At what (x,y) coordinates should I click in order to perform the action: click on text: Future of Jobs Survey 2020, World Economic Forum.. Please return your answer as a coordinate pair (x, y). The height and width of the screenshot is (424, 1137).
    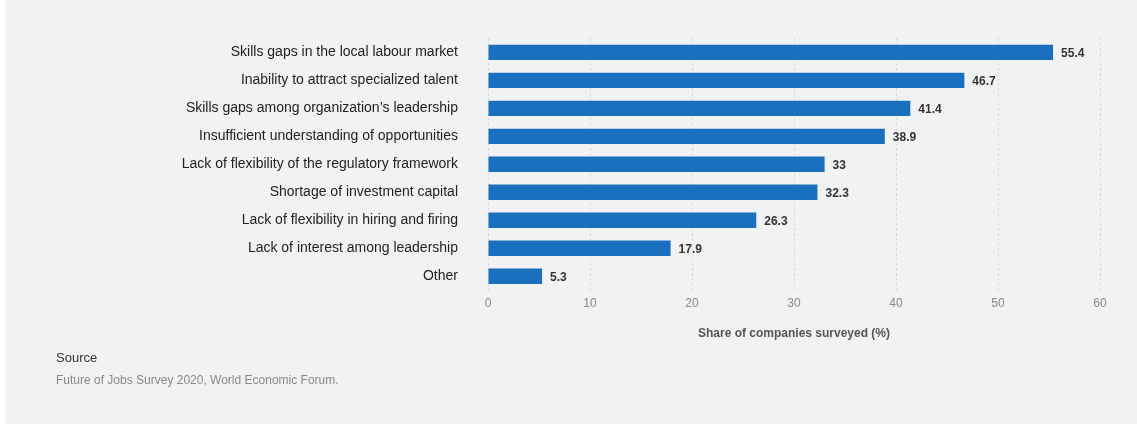
    Looking at the image, I should click on (197, 380).